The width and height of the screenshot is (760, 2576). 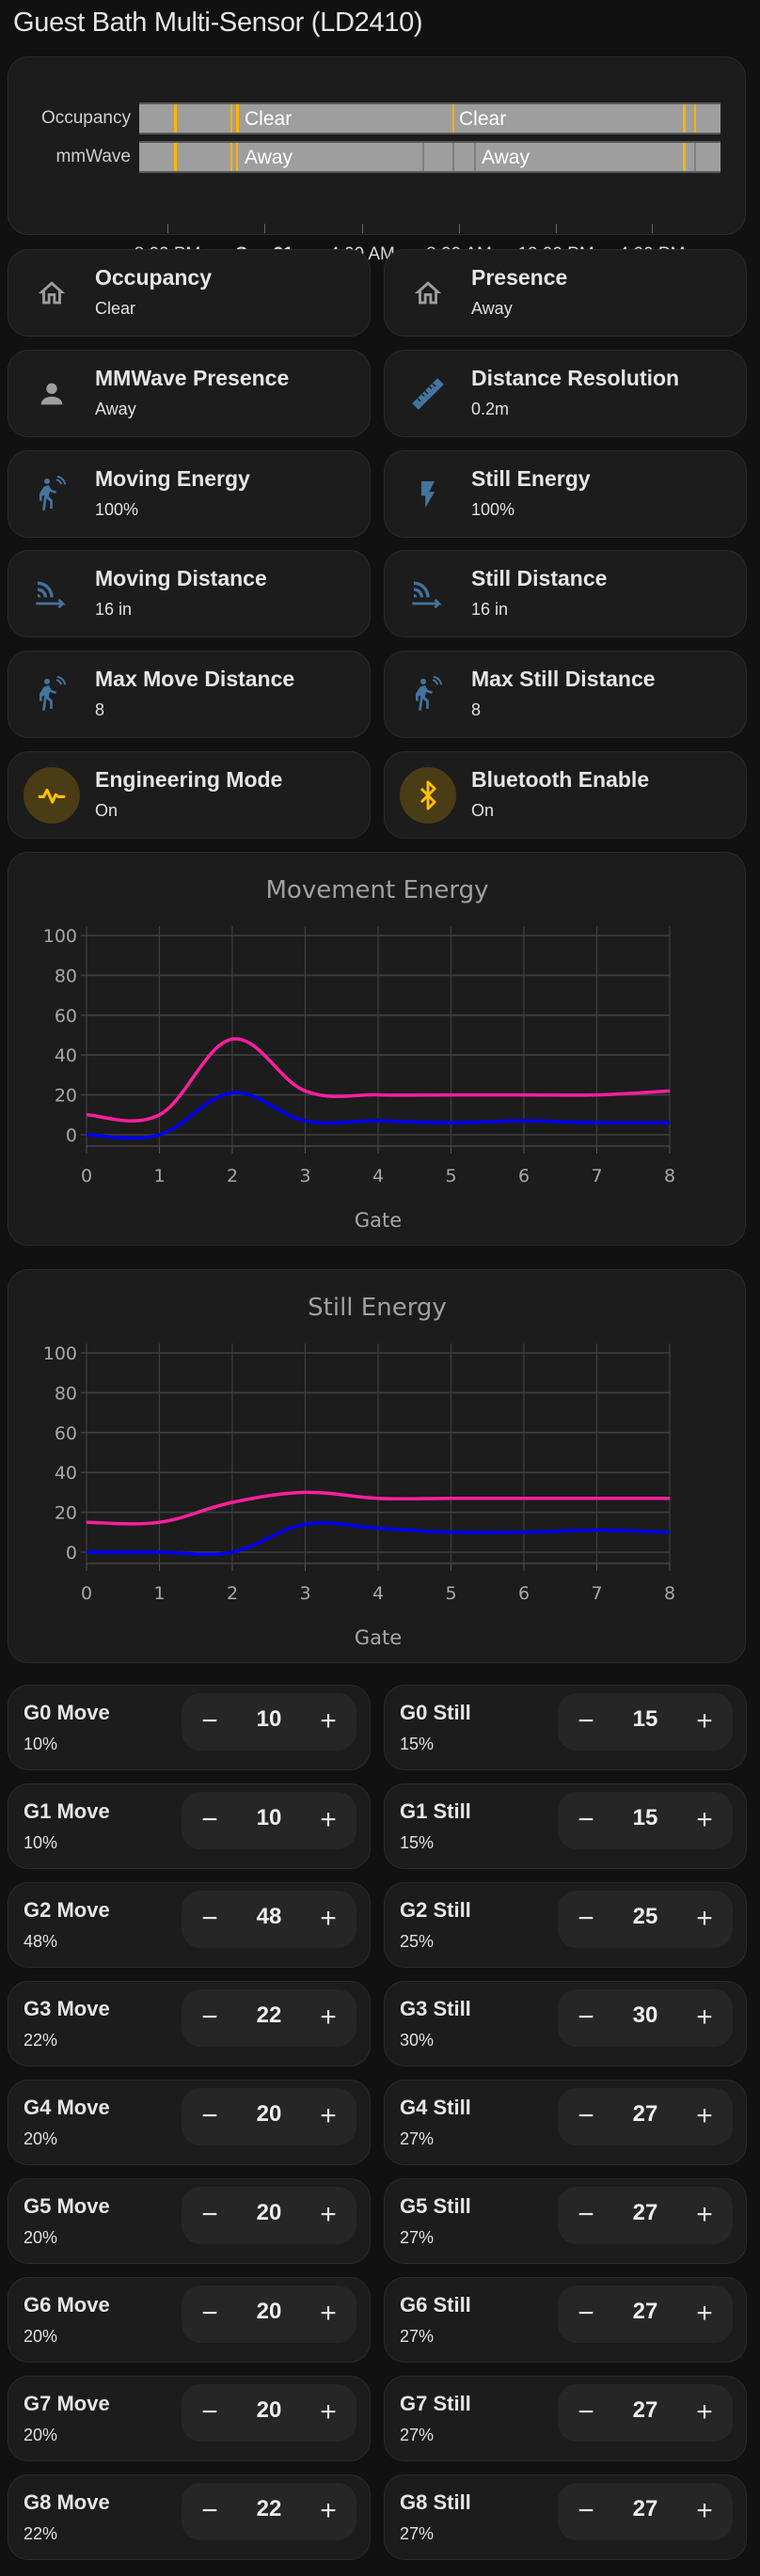 What do you see at coordinates (645, 1917) in the screenshot?
I see `stepper-value: 25` at bounding box center [645, 1917].